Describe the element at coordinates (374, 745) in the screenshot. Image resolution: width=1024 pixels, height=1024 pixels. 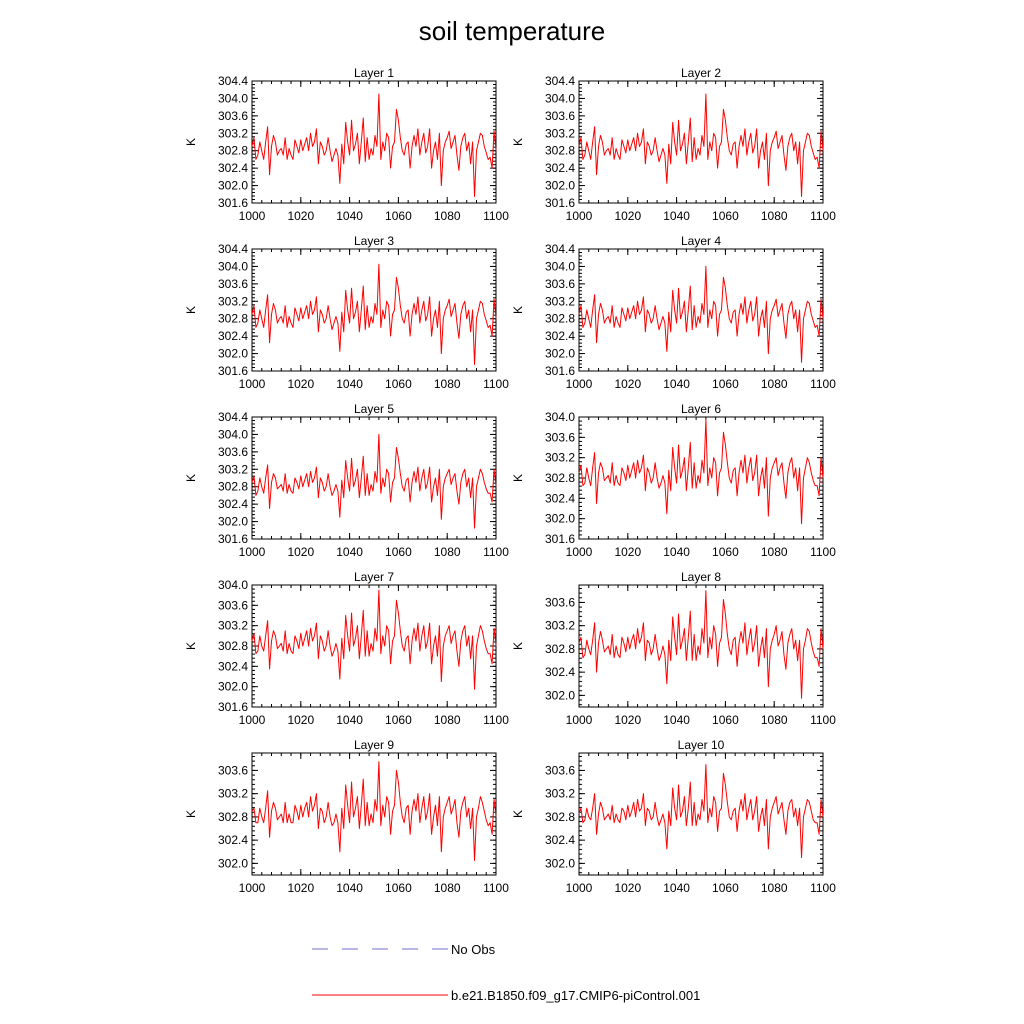
I see `panel-title: Layer 9` at that location.